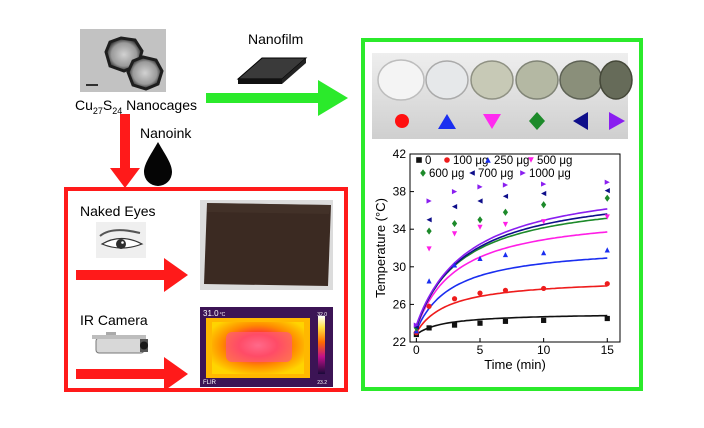 This screenshot has width=704, height=428. I want to click on ink-drop-icon, so click(158, 164).